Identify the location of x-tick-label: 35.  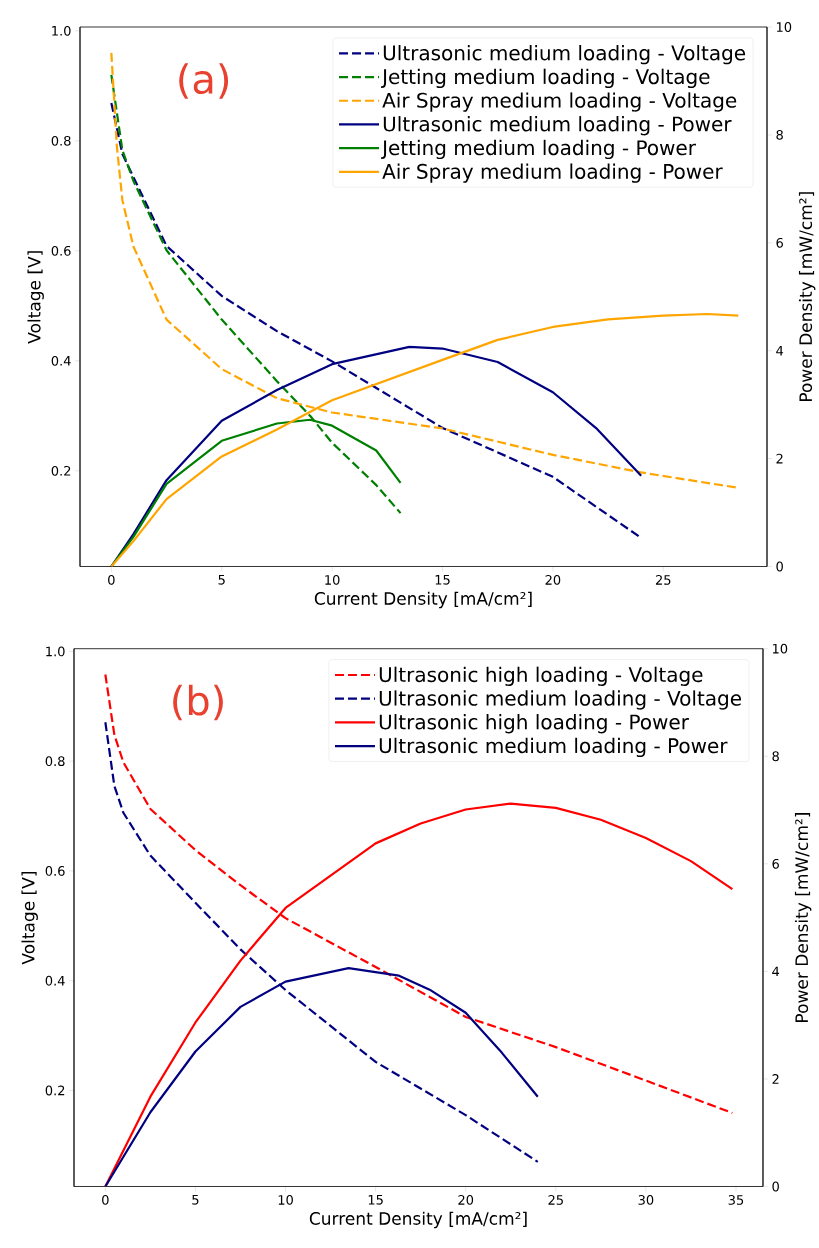
(736, 1200).